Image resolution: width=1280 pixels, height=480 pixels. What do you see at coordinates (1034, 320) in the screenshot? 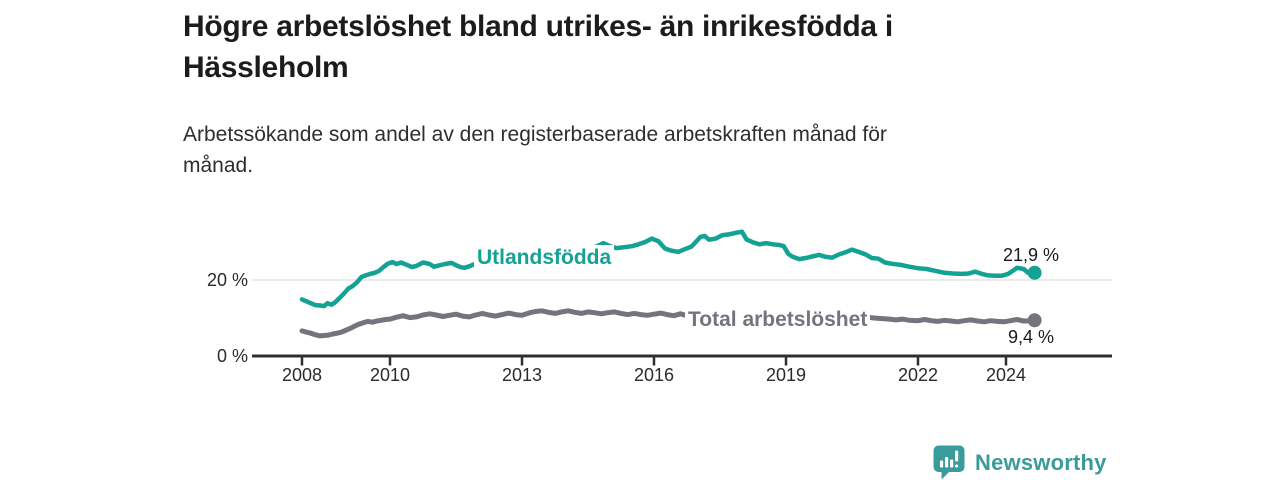
I see `series-end-dot-total` at bounding box center [1034, 320].